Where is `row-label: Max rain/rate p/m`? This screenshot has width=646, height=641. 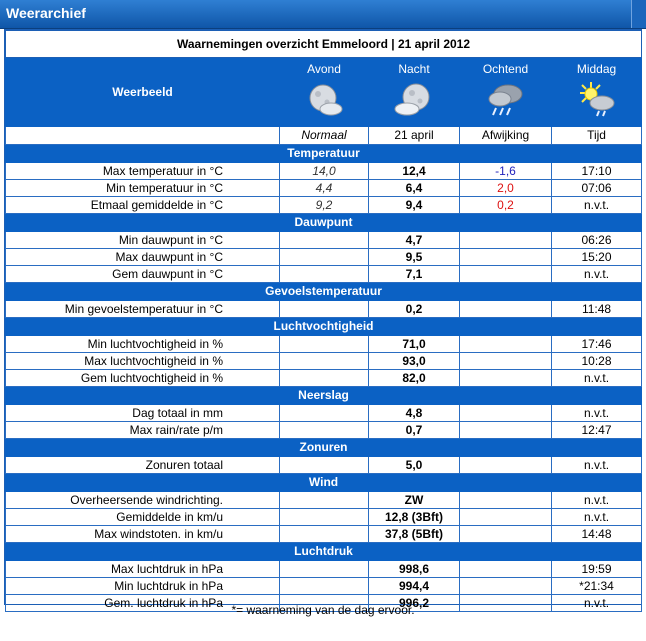
row-label: Max rain/rate p/m is located at coordinates (142, 430).